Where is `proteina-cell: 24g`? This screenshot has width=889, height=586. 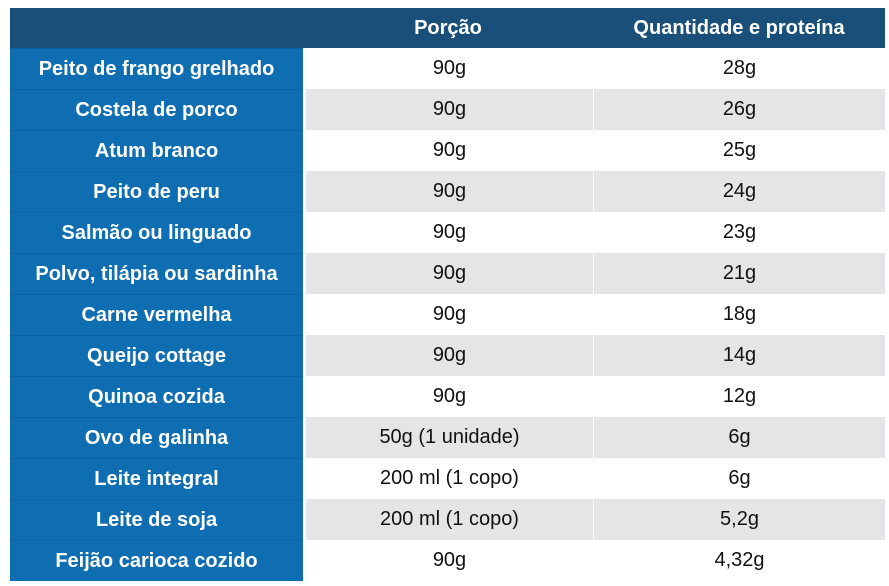 proteina-cell: 24g is located at coordinates (739, 191).